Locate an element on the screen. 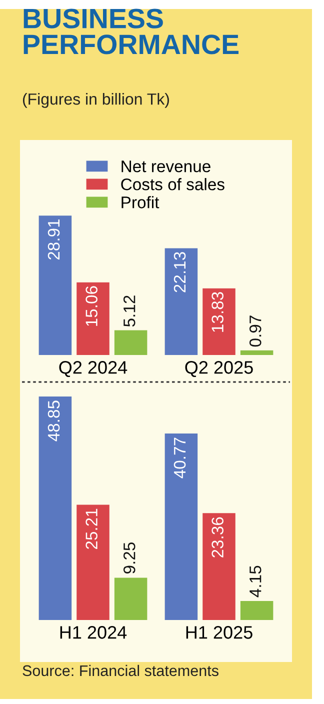 The height and width of the screenshot is (704, 324). data-label: 13.83 is located at coordinates (218, 312).